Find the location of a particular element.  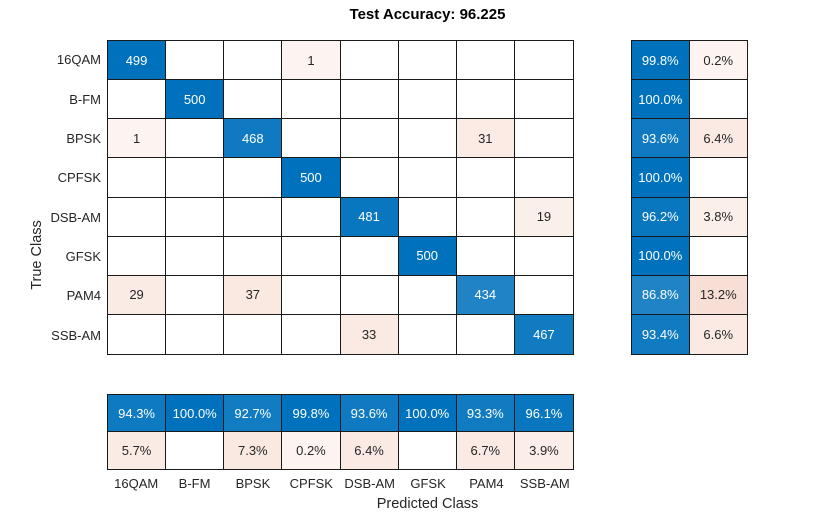

col-summary-cell: 7.3% is located at coordinates (253, 450).